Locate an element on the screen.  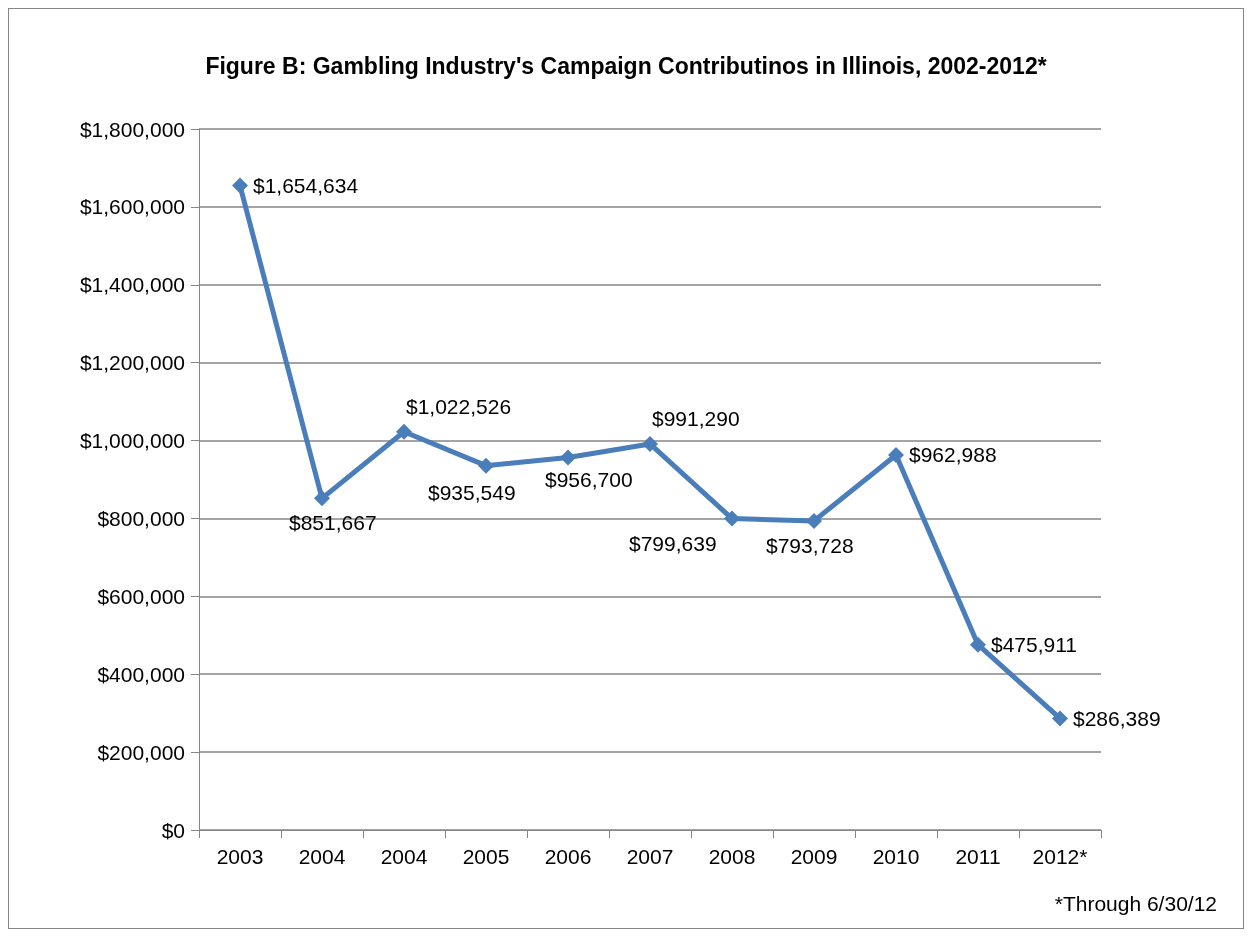
data-label: $475,911 is located at coordinates (1034, 645).